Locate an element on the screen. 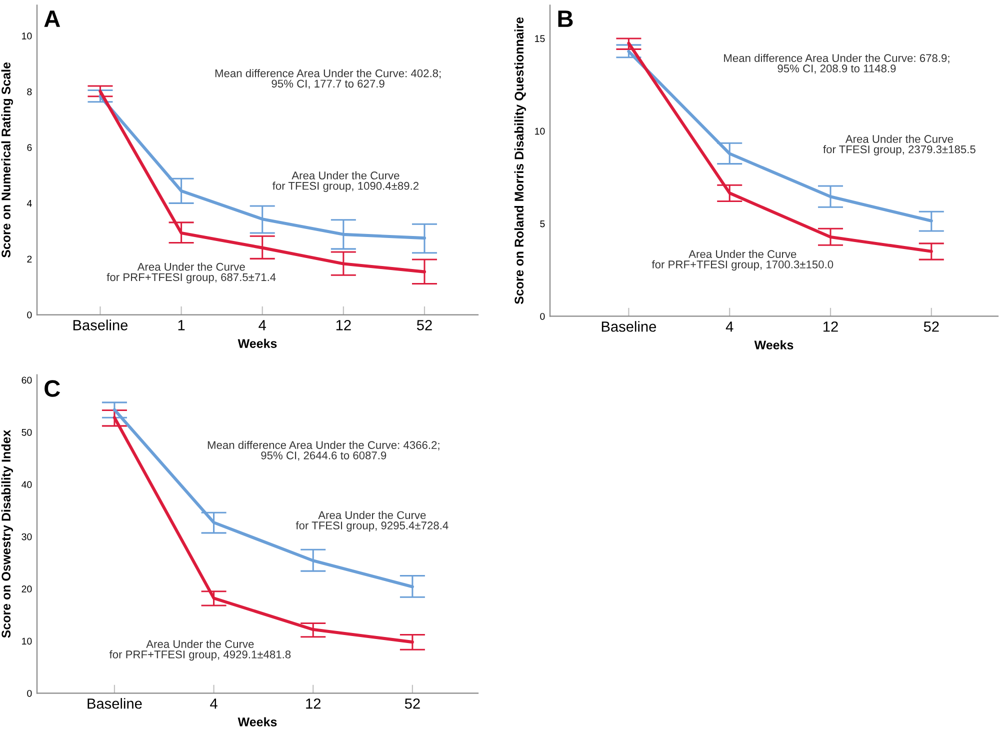  chart-title: B is located at coordinates (565, 18).